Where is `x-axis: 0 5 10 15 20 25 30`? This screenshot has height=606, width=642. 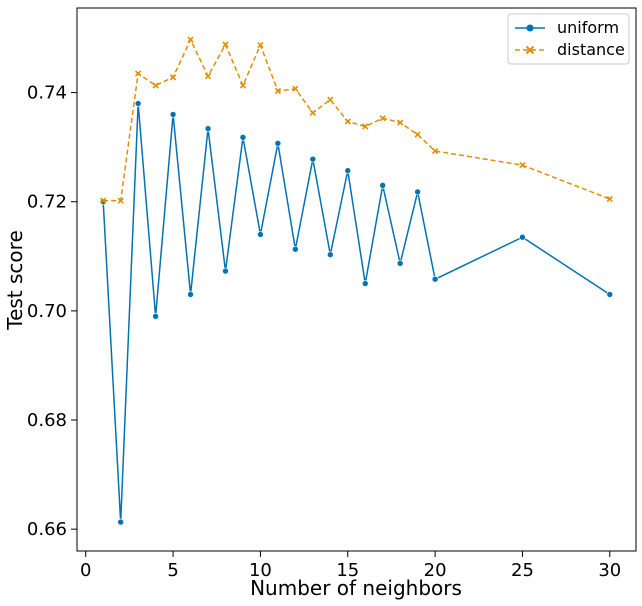
x-axis: 0 5 10 15 20 25 30 is located at coordinates (350, 566).